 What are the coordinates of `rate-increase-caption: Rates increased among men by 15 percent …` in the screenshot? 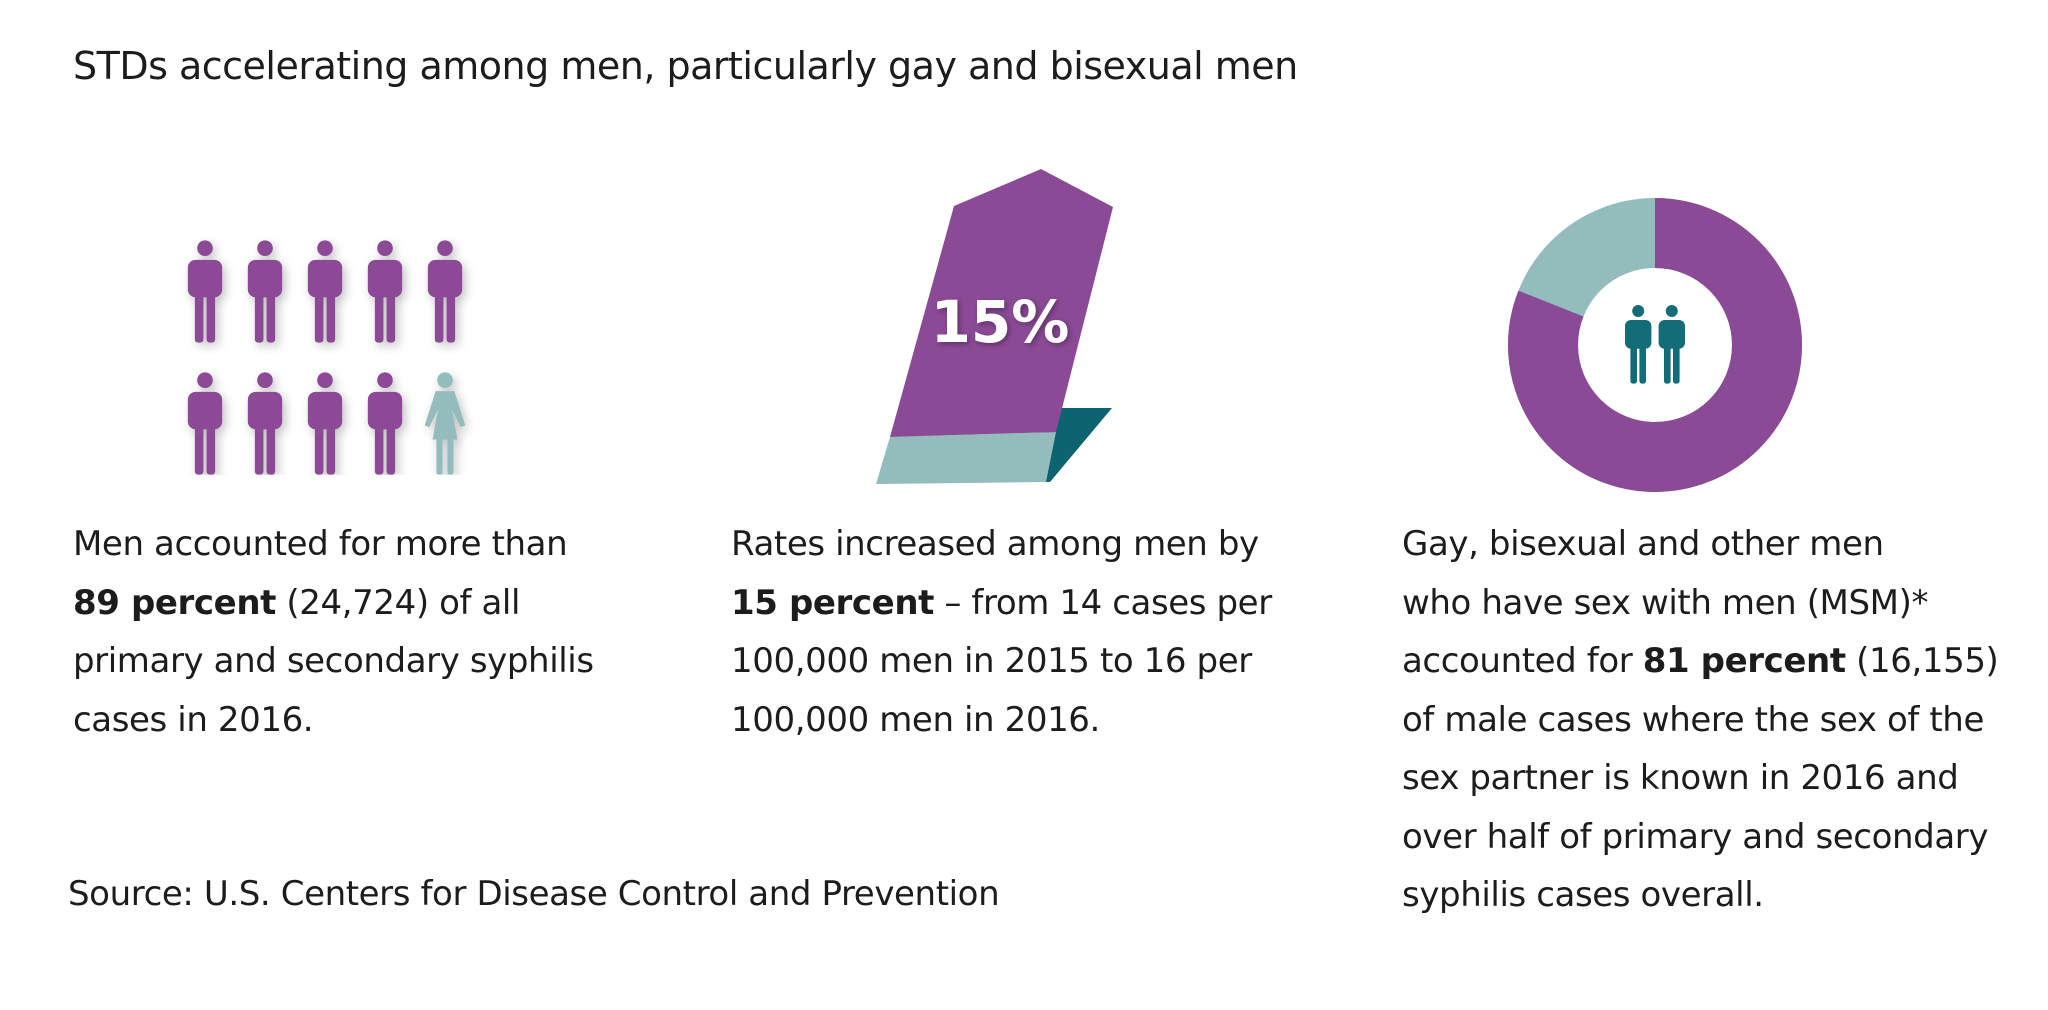 It's located at (1031, 632).